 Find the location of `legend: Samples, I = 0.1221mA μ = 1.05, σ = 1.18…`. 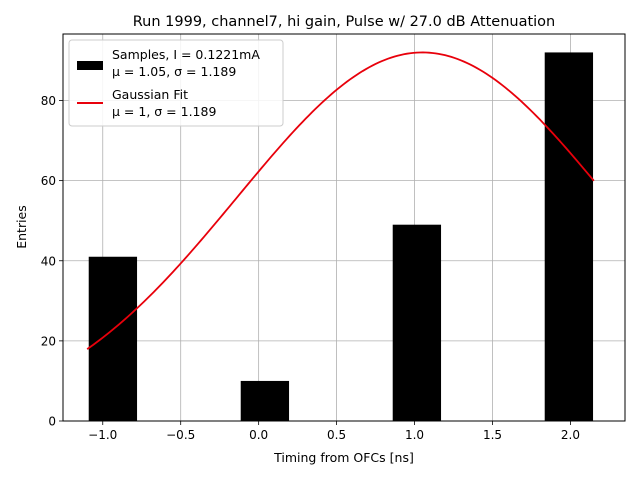

legend: Samples, I = 0.1221mA μ = 1.05, σ = 1.18… is located at coordinates (176, 83).